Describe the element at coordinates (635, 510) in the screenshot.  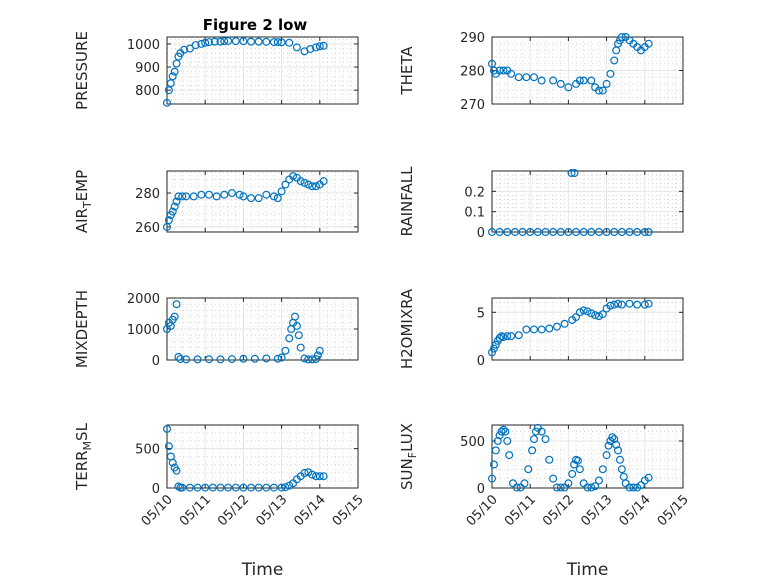
I see `x-tick-label: 05/14` at that location.